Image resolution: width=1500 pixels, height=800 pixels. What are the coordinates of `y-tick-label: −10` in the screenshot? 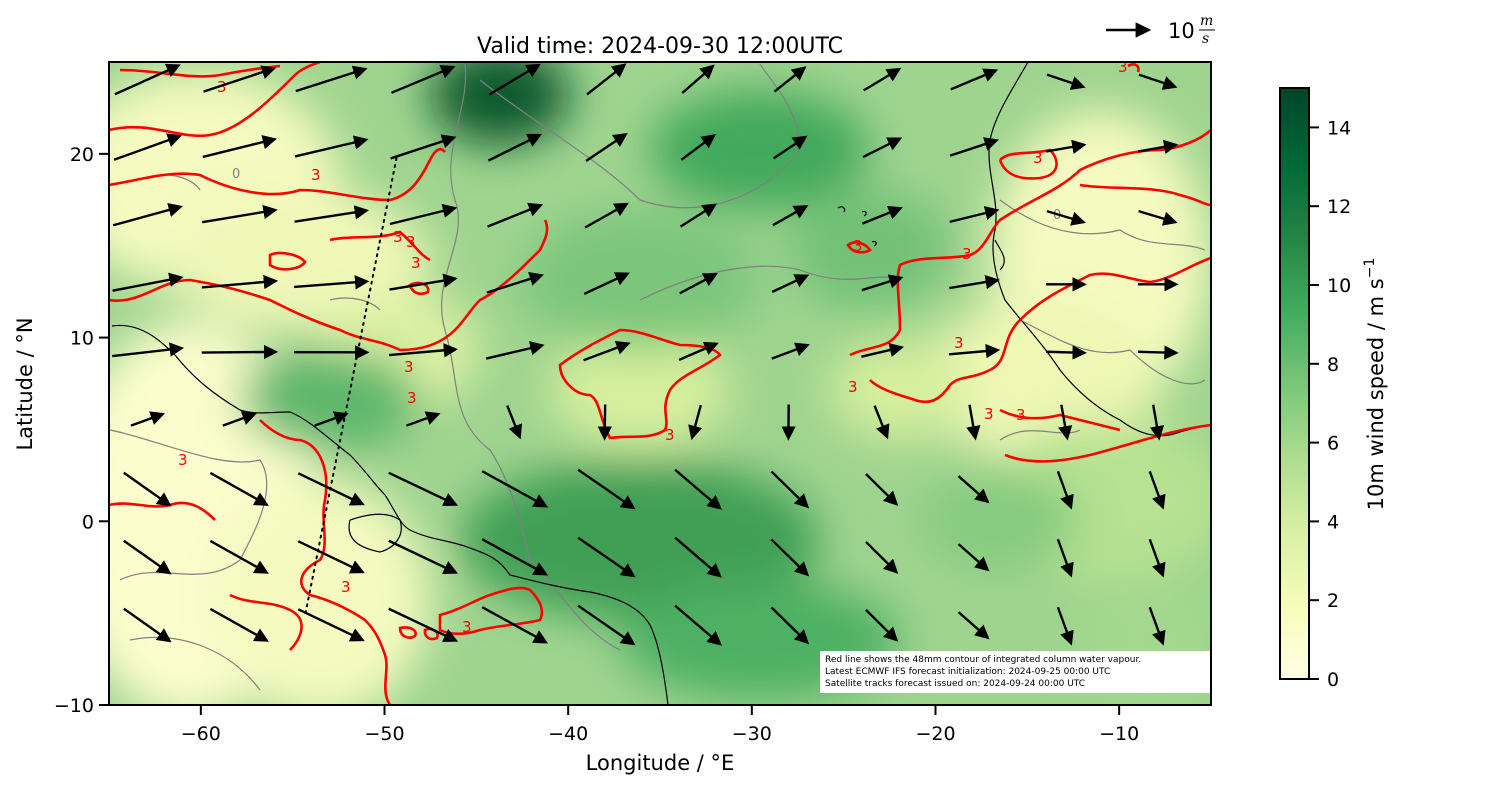 It's located at (74, 706).